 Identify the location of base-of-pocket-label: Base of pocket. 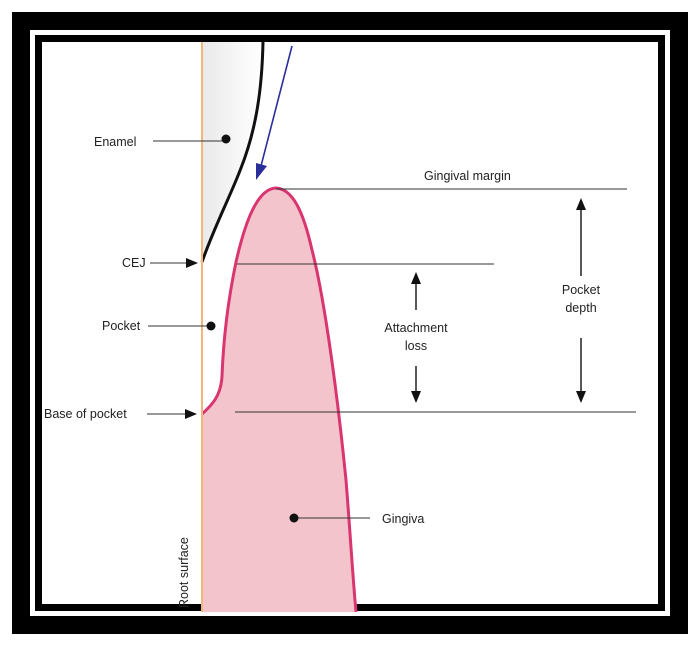
(85, 414).